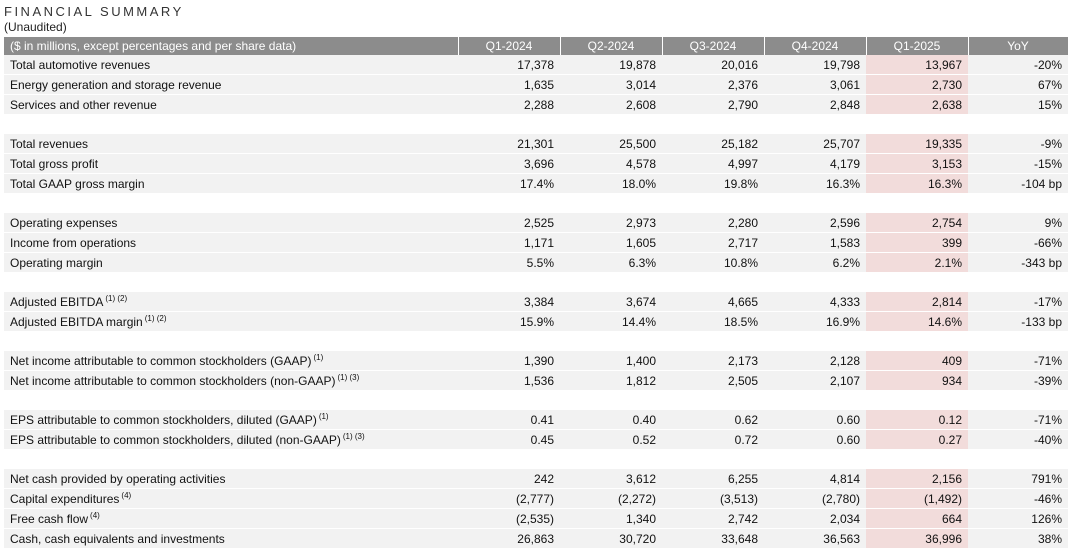  Describe the element at coordinates (116, 298) in the screenshot. I see `footnote-ref: (1) (2)` at that location.